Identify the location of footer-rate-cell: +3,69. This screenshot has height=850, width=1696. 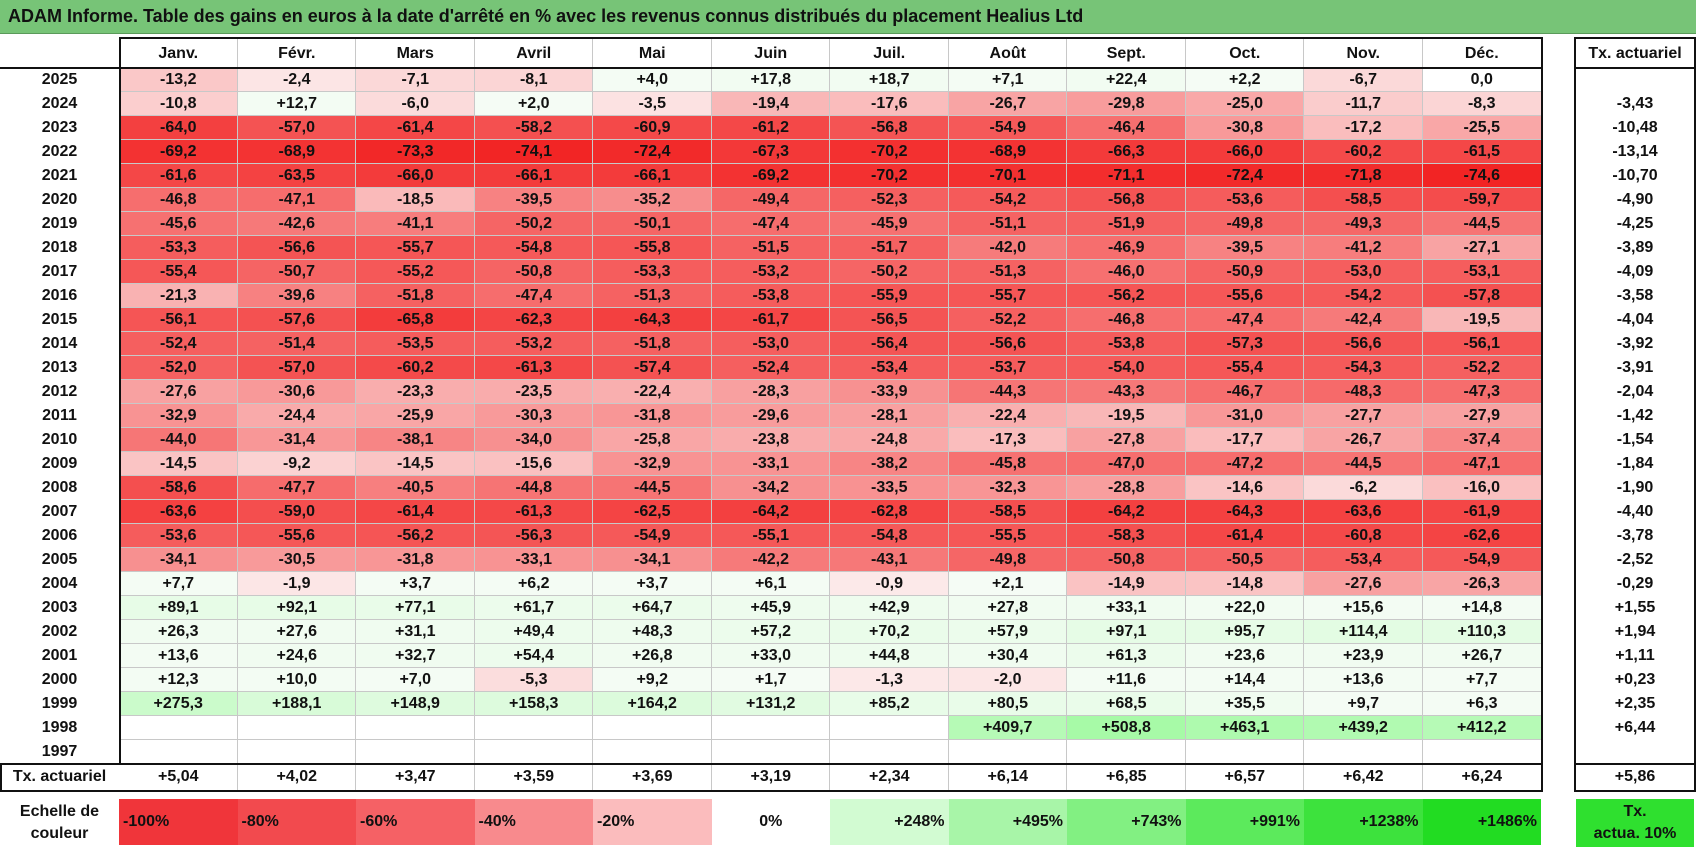
(652, 777).